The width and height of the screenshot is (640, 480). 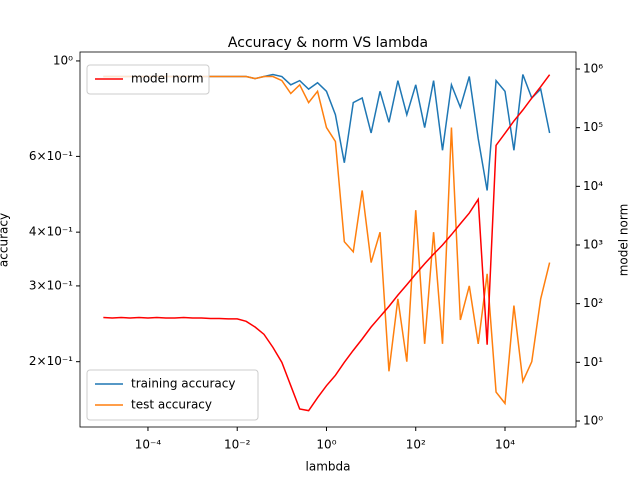 I want to click on y2-tick-label: 10⁵, so click(x=593, y=127).